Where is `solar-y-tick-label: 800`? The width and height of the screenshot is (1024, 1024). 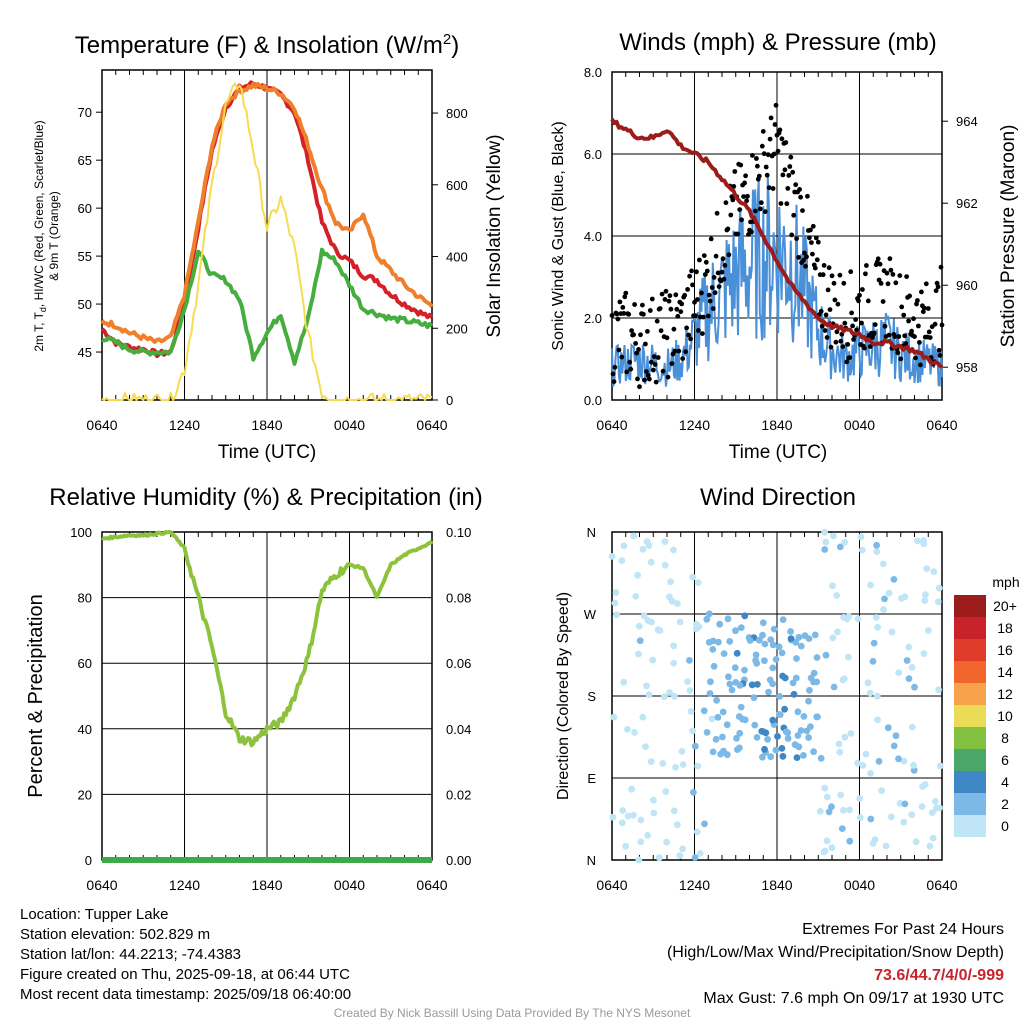 solar-y-tick-label: 800 is located at coordinates (457, 113).